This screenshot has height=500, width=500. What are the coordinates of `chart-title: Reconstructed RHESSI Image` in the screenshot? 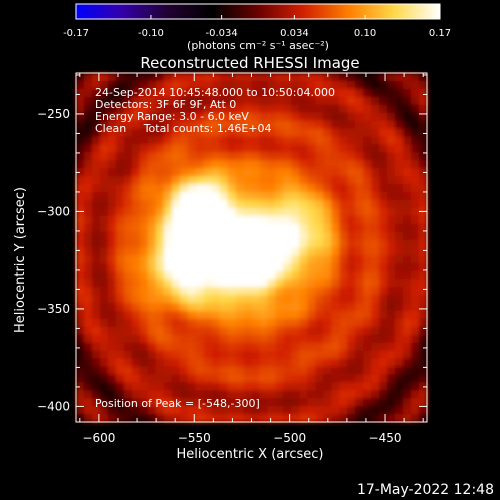 It's located at (249, 63).